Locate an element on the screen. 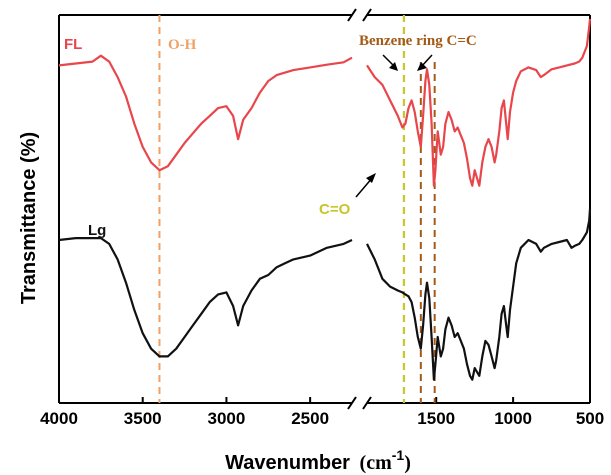  x-tick-label: 2500 is located at coordinates (310, 418).